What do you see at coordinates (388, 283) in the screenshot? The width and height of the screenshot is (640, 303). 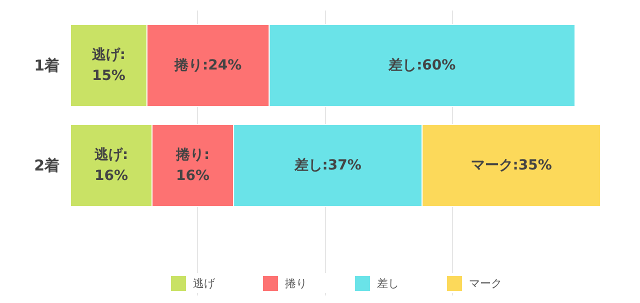 I see `legend-label: 差し` at bounding box center [388, 283].